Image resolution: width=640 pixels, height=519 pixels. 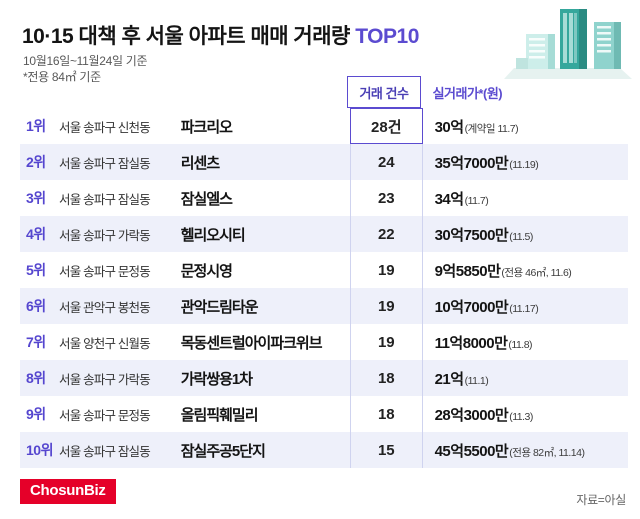 What do you see at coordinates (219, 307) in the screenshot?
I see `apartment-name: 관악드림타운` at bounding box center [219, 307].